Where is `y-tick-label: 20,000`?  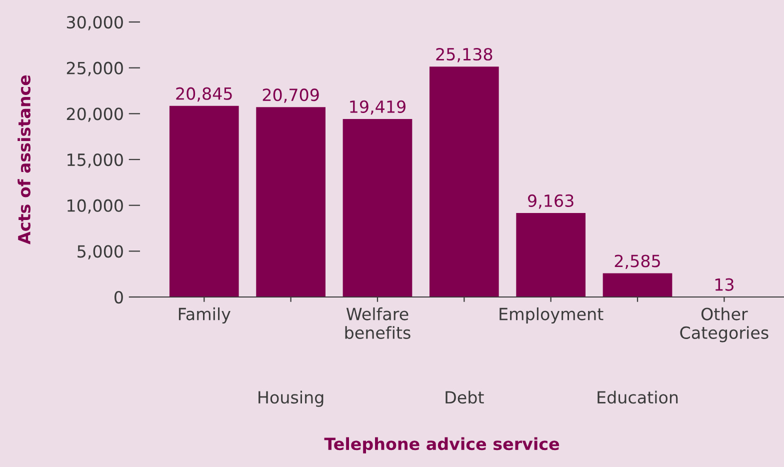 y-tick-label: 20,000 is located at coordinates (94, 115).